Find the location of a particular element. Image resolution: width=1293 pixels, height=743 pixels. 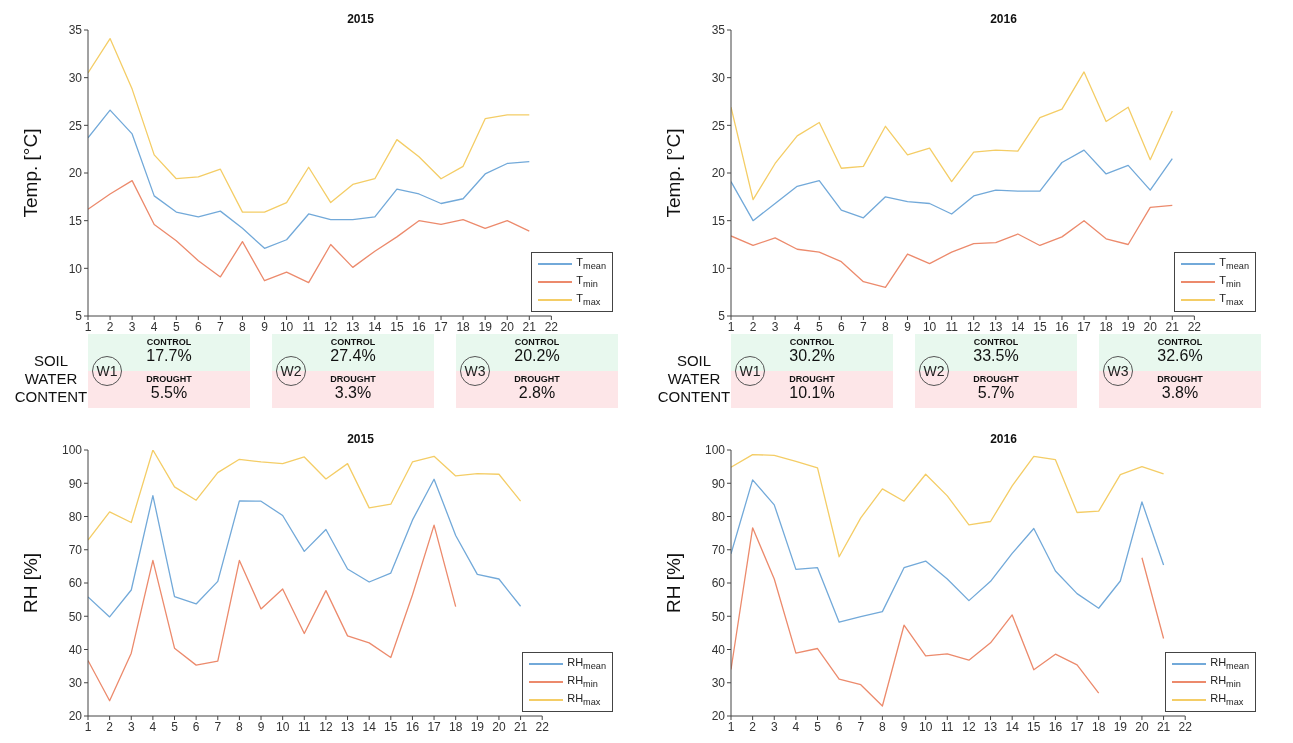

chart-title: 2016 is located at coordinates (1003, 439).